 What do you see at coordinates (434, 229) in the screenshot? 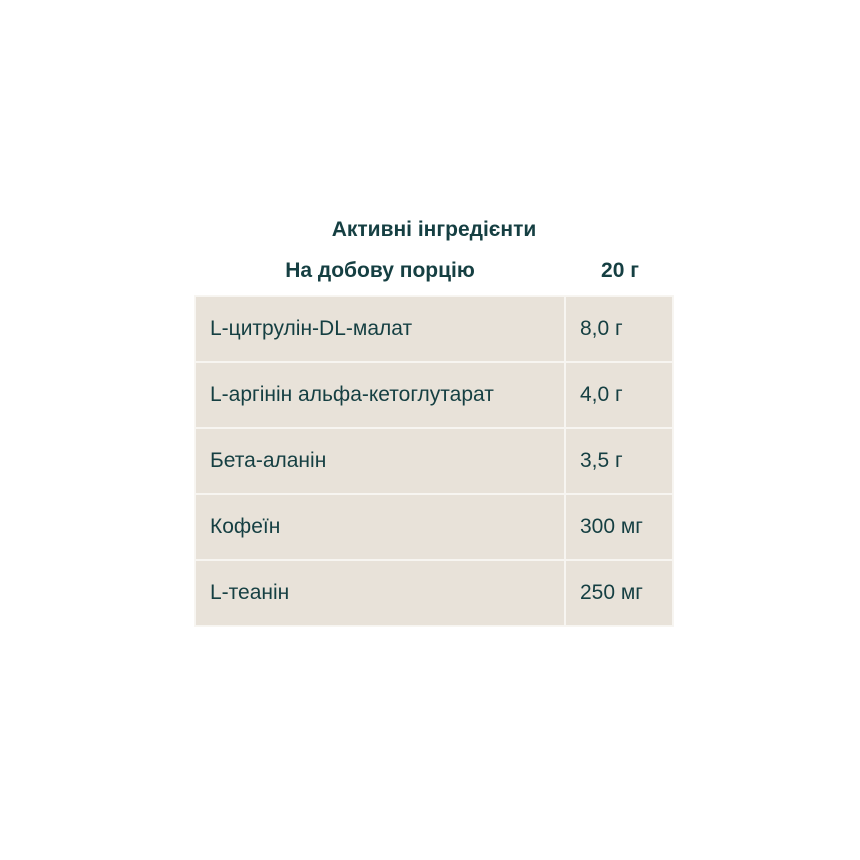
I see `table-title: Активні інгредієнти` at bounding box center [434, 229].